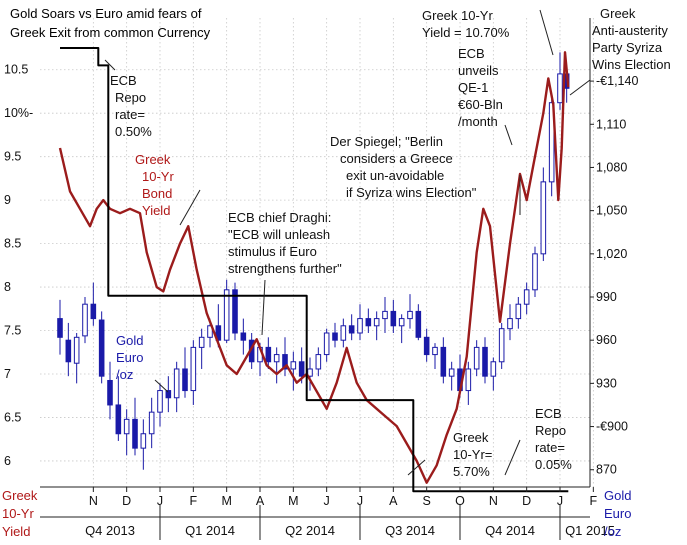 The height and width of the screenshot is (545, 687). What do you see at coordinates (110, 32) in the screenshot?
I see `title-line-2: Greek Exit from common Currency` at bounding box center [110, 32].